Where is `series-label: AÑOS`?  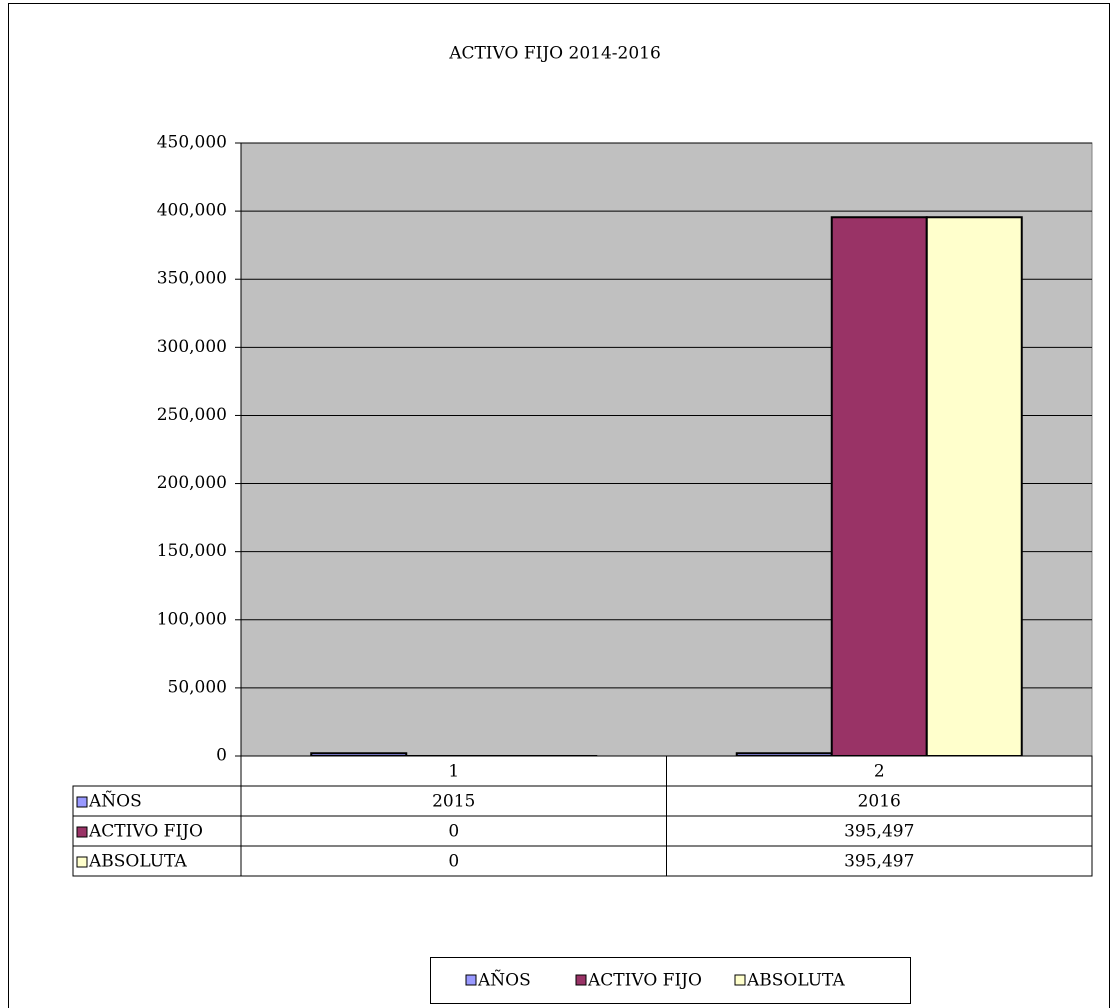 series-label: AÑOS is located at coordinates (115, 801).